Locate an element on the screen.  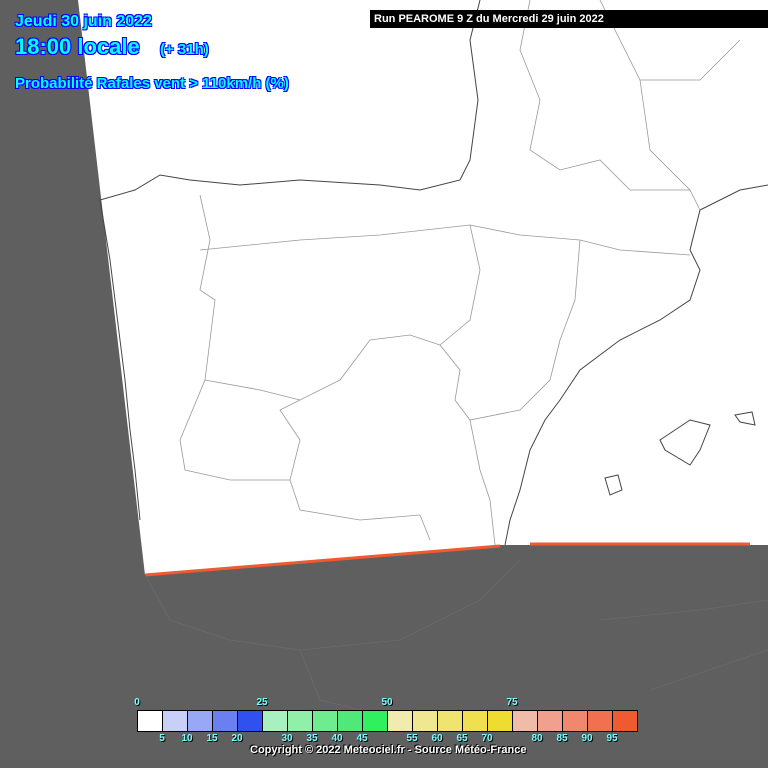
legend-major-label: 50 is located at coordinates (387, 702).